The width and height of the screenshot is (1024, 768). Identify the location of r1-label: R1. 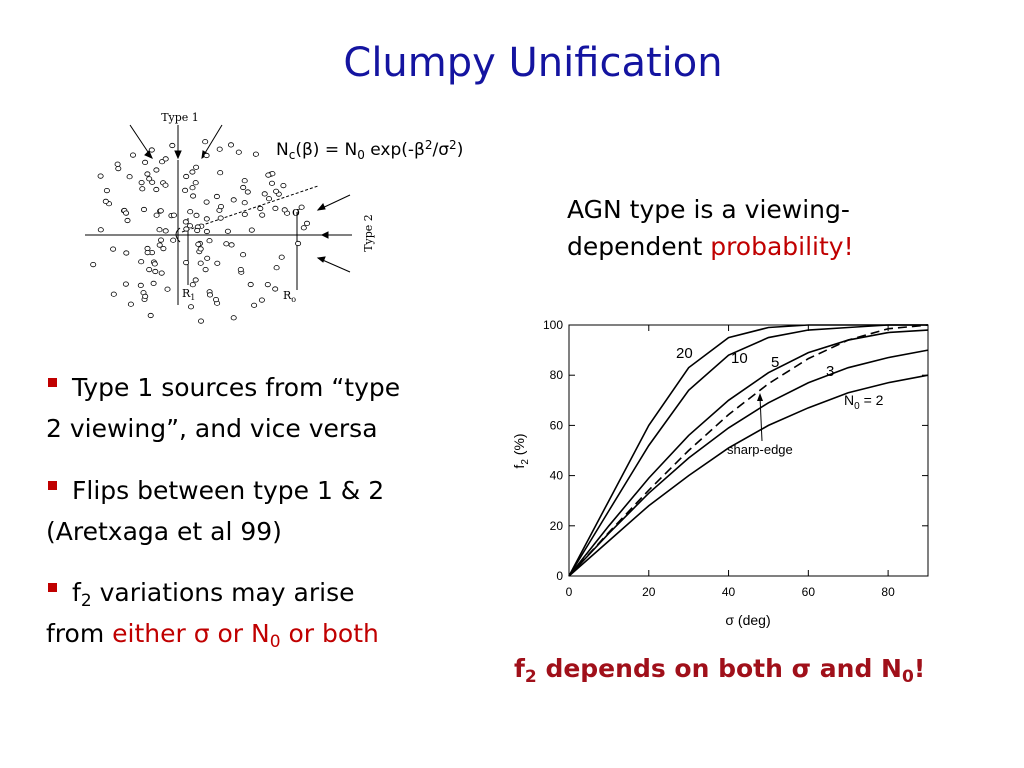
(188, 294).